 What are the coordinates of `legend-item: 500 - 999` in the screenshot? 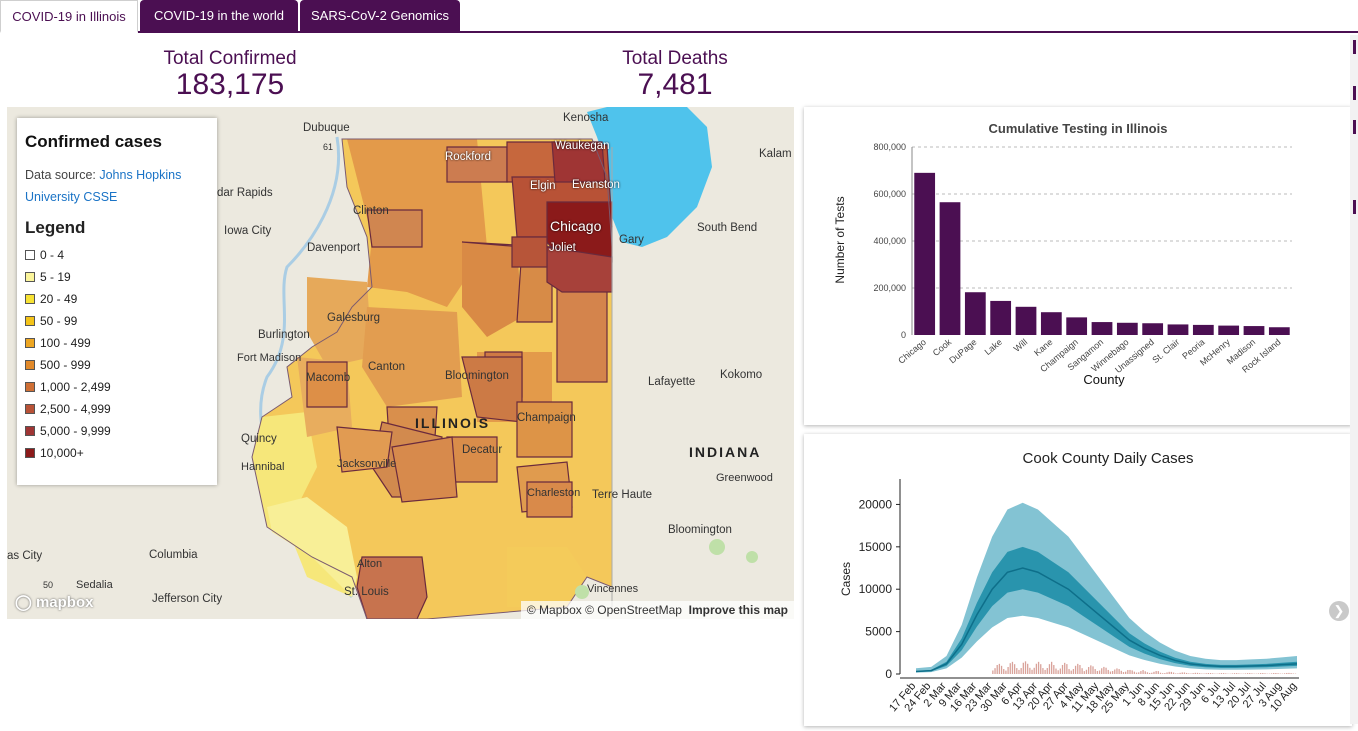 It's located at (117, 365).